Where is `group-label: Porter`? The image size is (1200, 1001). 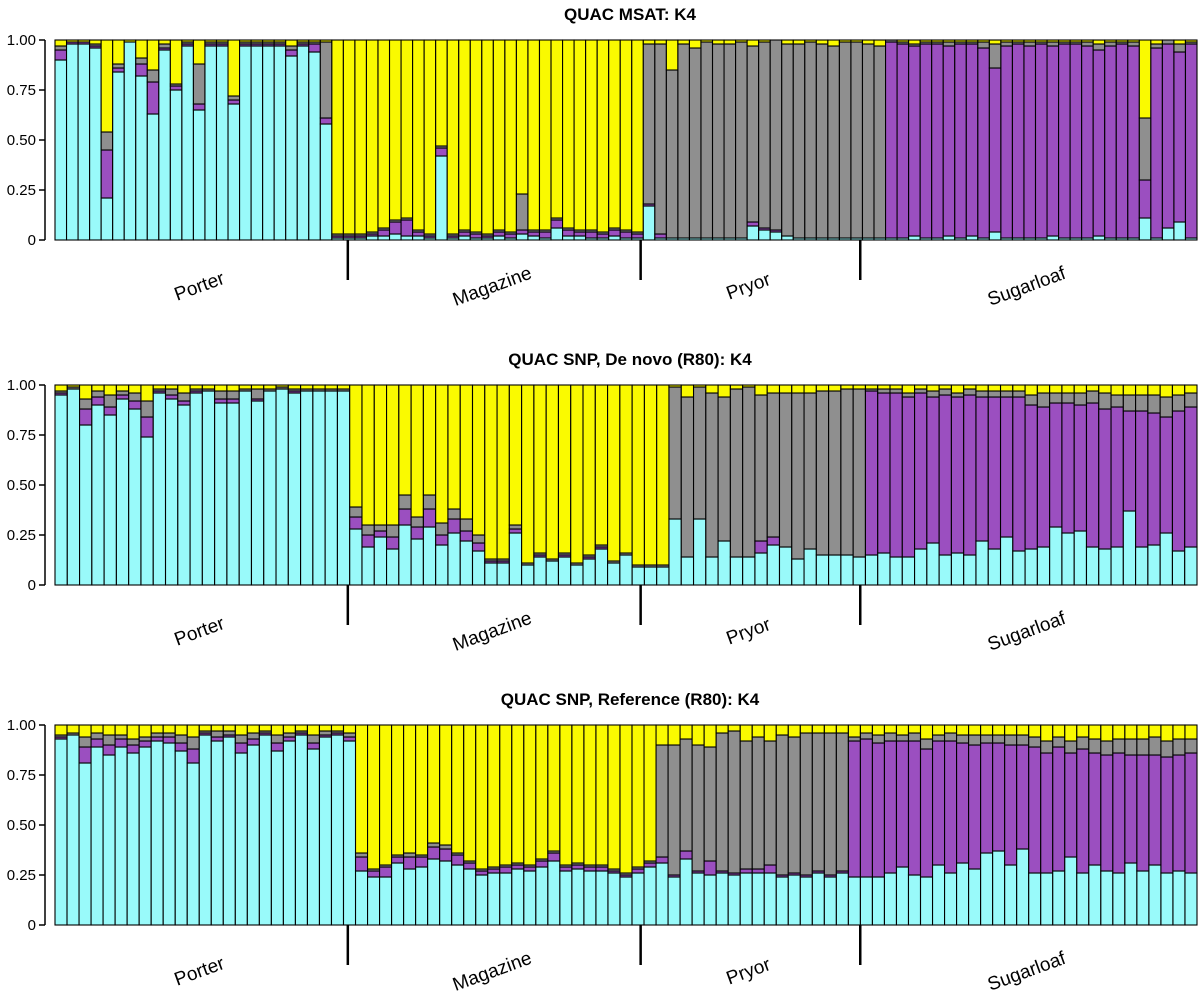
group-label: Porter is located at coordinates (200, 632).